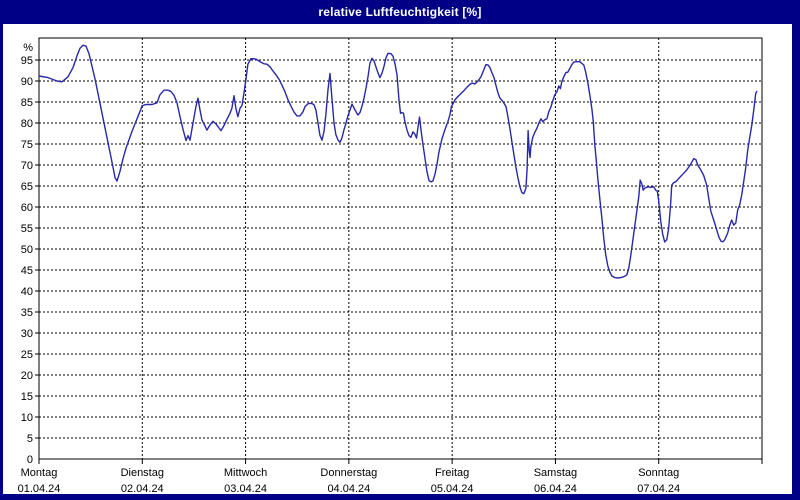 The height and width of the screenshot is (500, 800). I want to click on x-day-label: Samstag, so click(555, 473).